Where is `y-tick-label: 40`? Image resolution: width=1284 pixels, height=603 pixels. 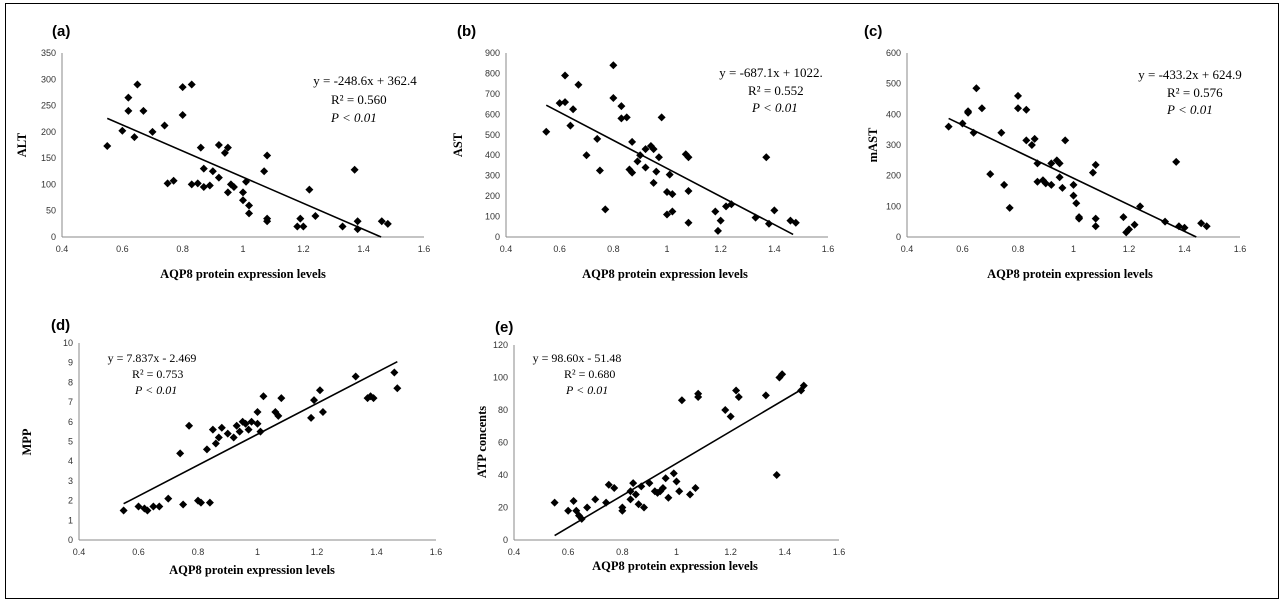
y-tick-label: 40 is located at coordinates (503, 475).